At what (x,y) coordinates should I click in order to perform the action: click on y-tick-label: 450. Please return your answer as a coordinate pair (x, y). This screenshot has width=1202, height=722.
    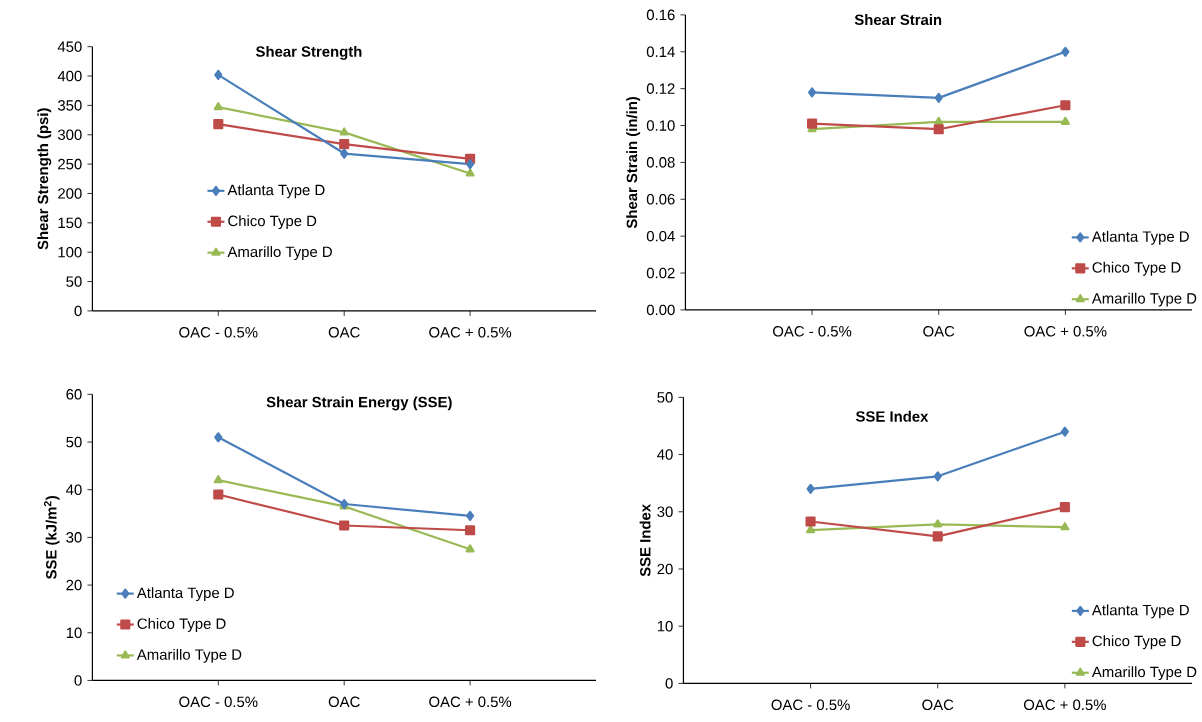
    Looking at the image, I should click on (69, 46).